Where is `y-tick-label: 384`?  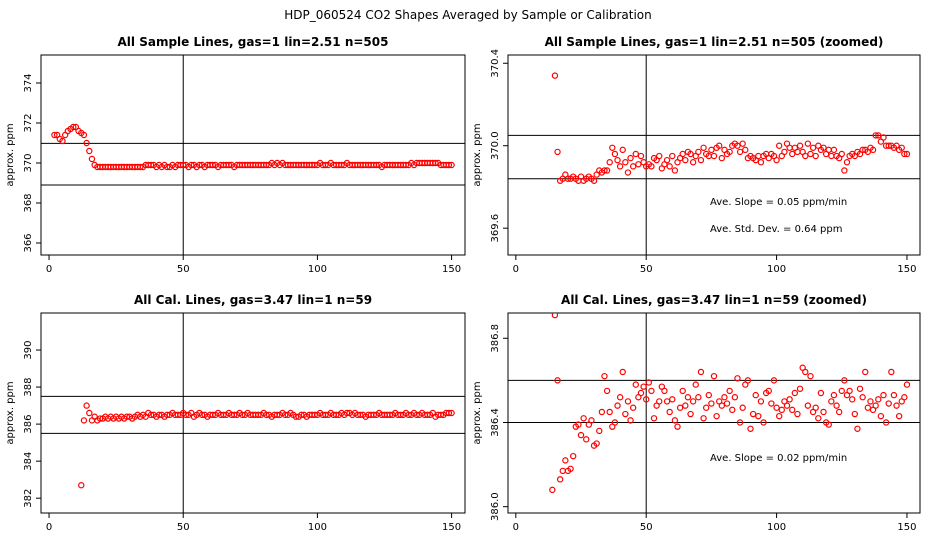 y-tick-label: 384 is located at coordinates (28, 461).